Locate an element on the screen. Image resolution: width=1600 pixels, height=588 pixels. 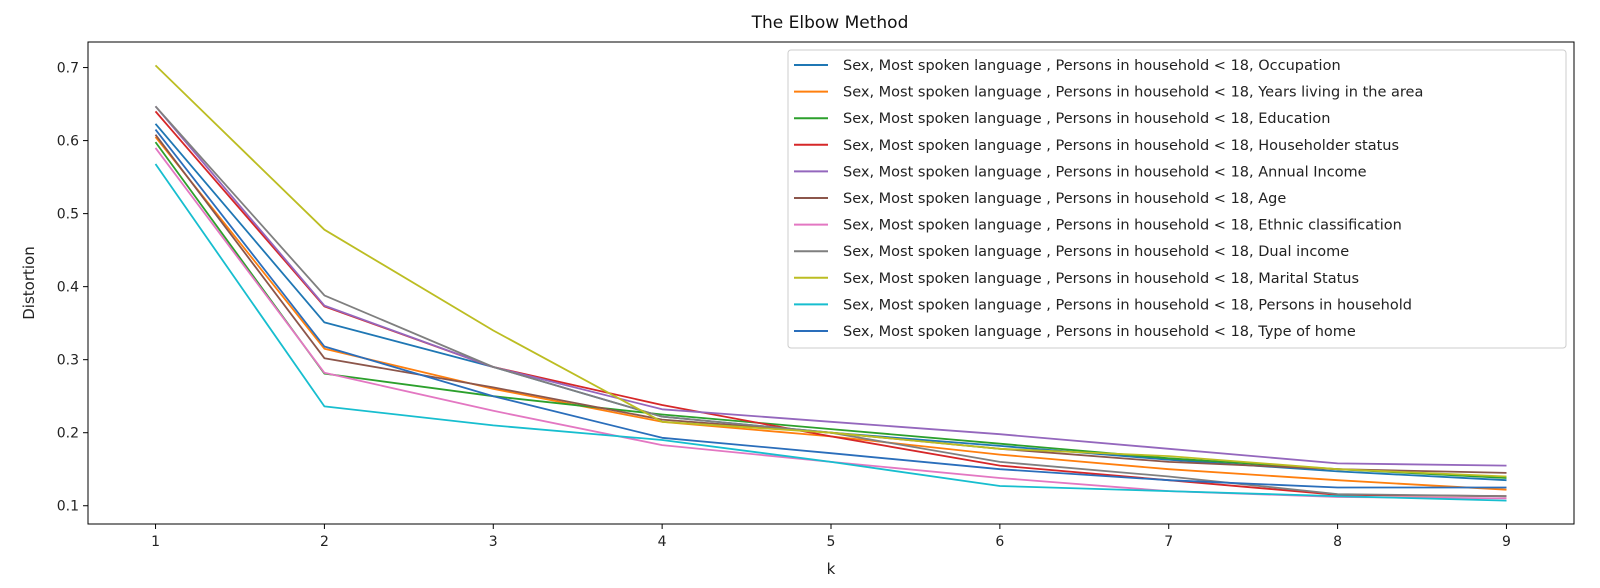
x-tick-label: 5 is located at coordinates (831, 542).